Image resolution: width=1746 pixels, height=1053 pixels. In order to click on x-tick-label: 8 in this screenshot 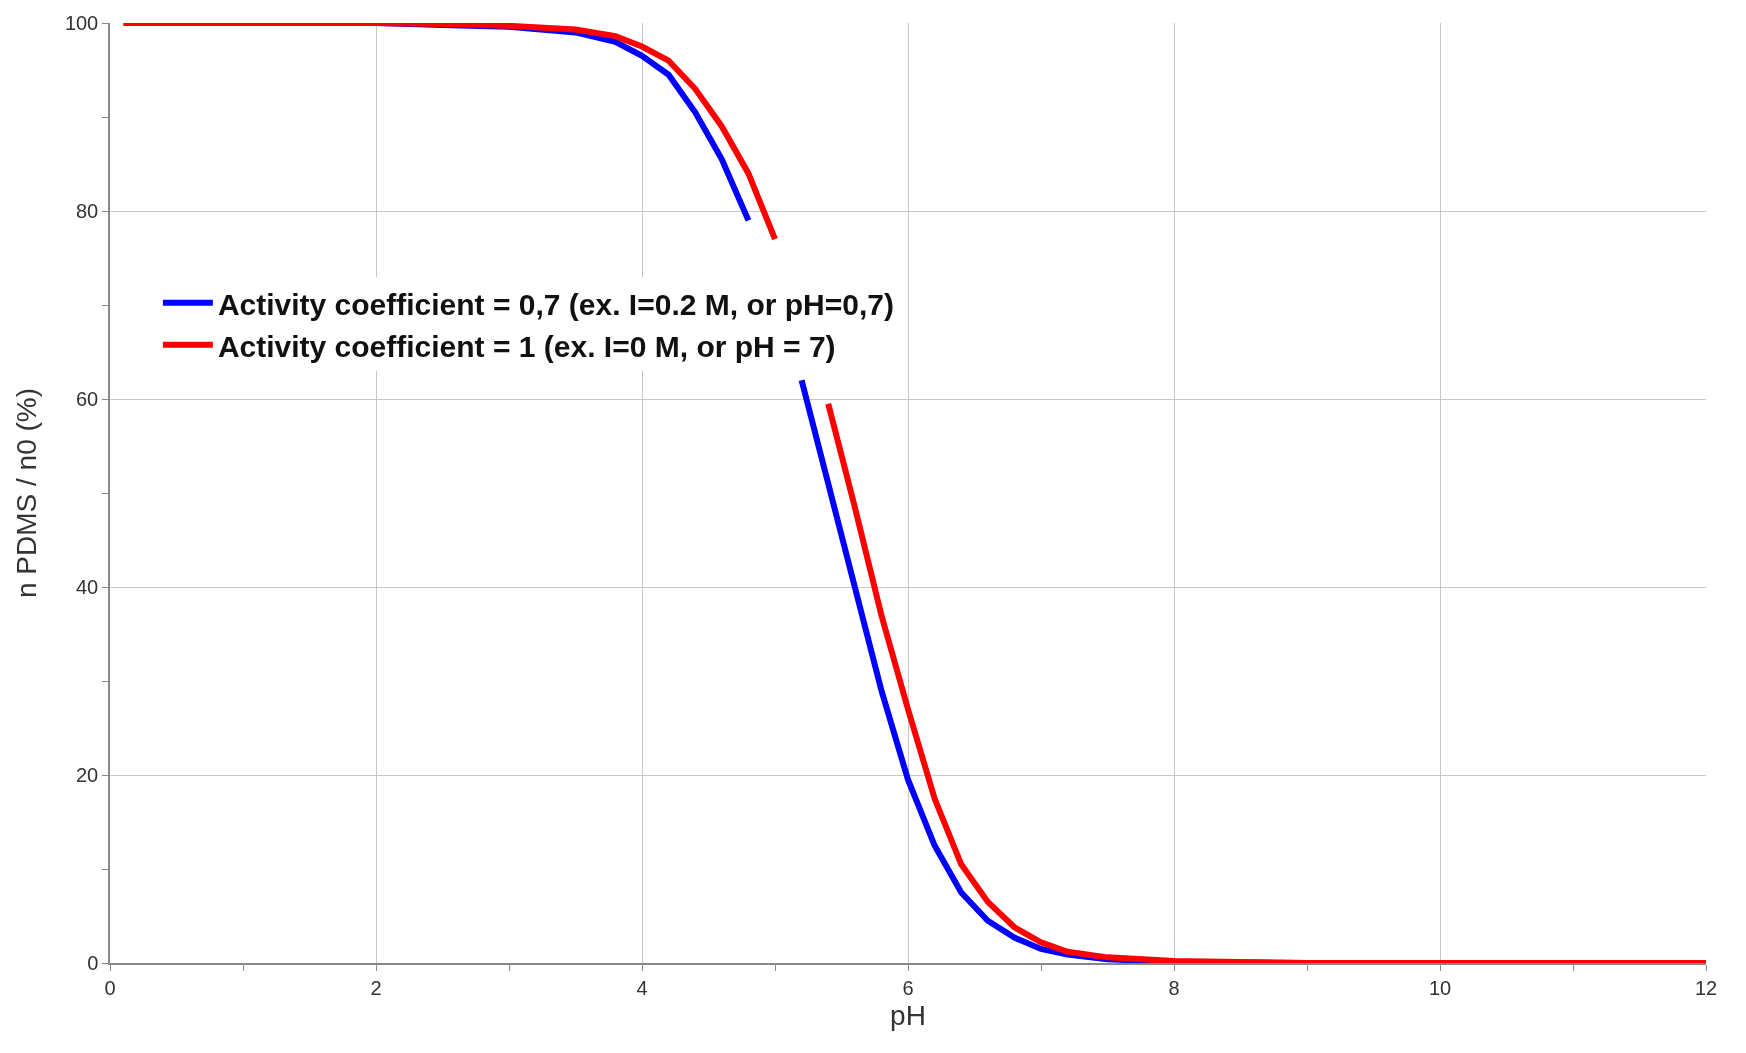, I will do `click(1174, 987)`.